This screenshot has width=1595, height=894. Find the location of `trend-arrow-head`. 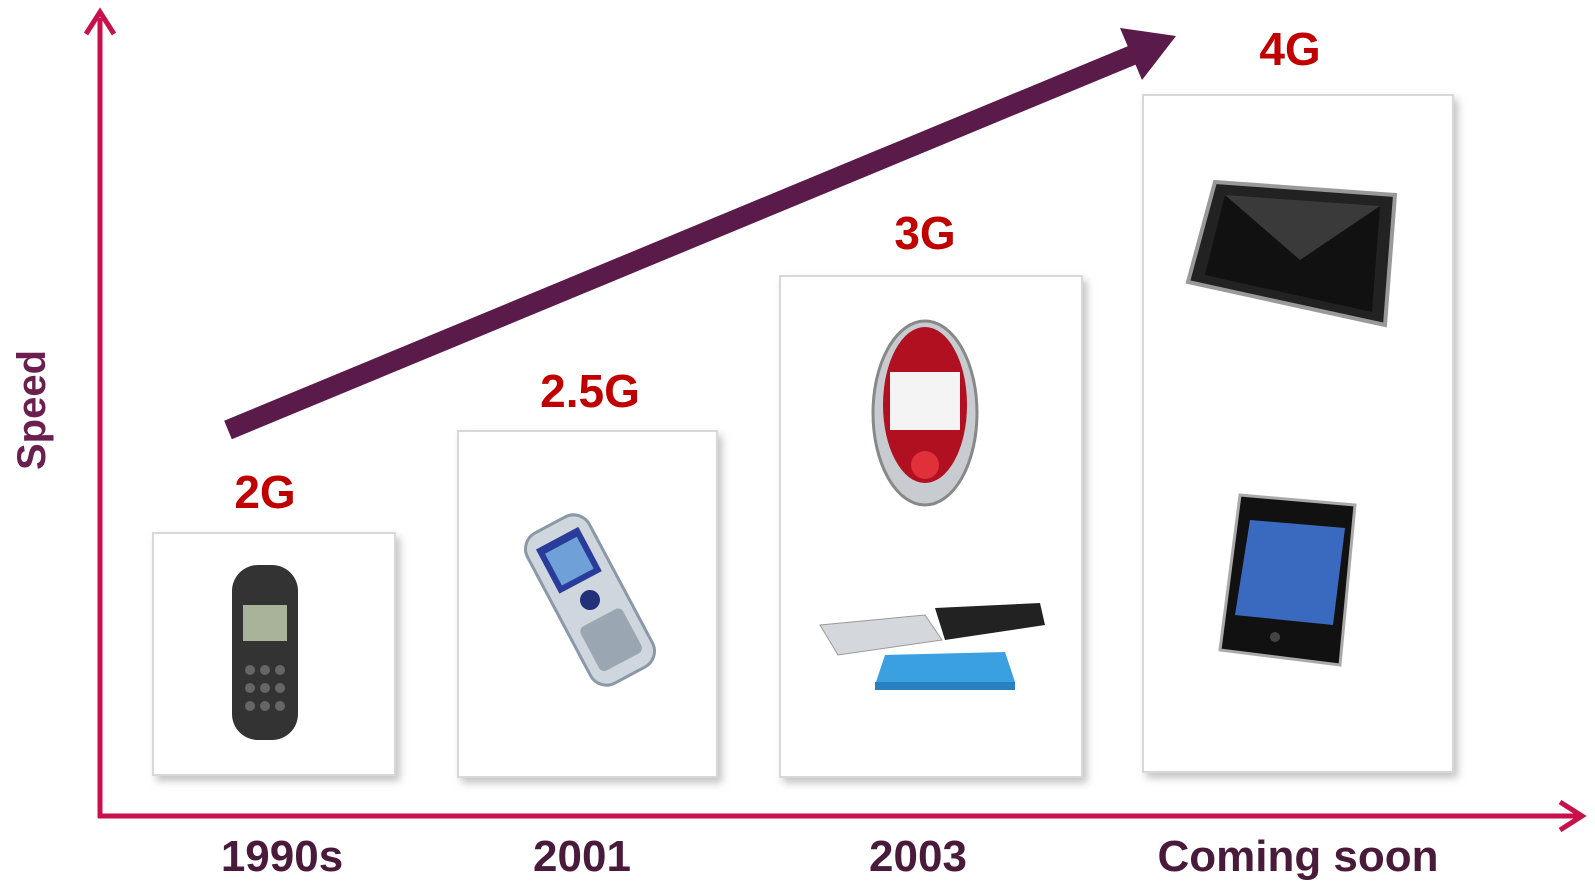

trend-arrow-head is located at coordinates (1148, 54).